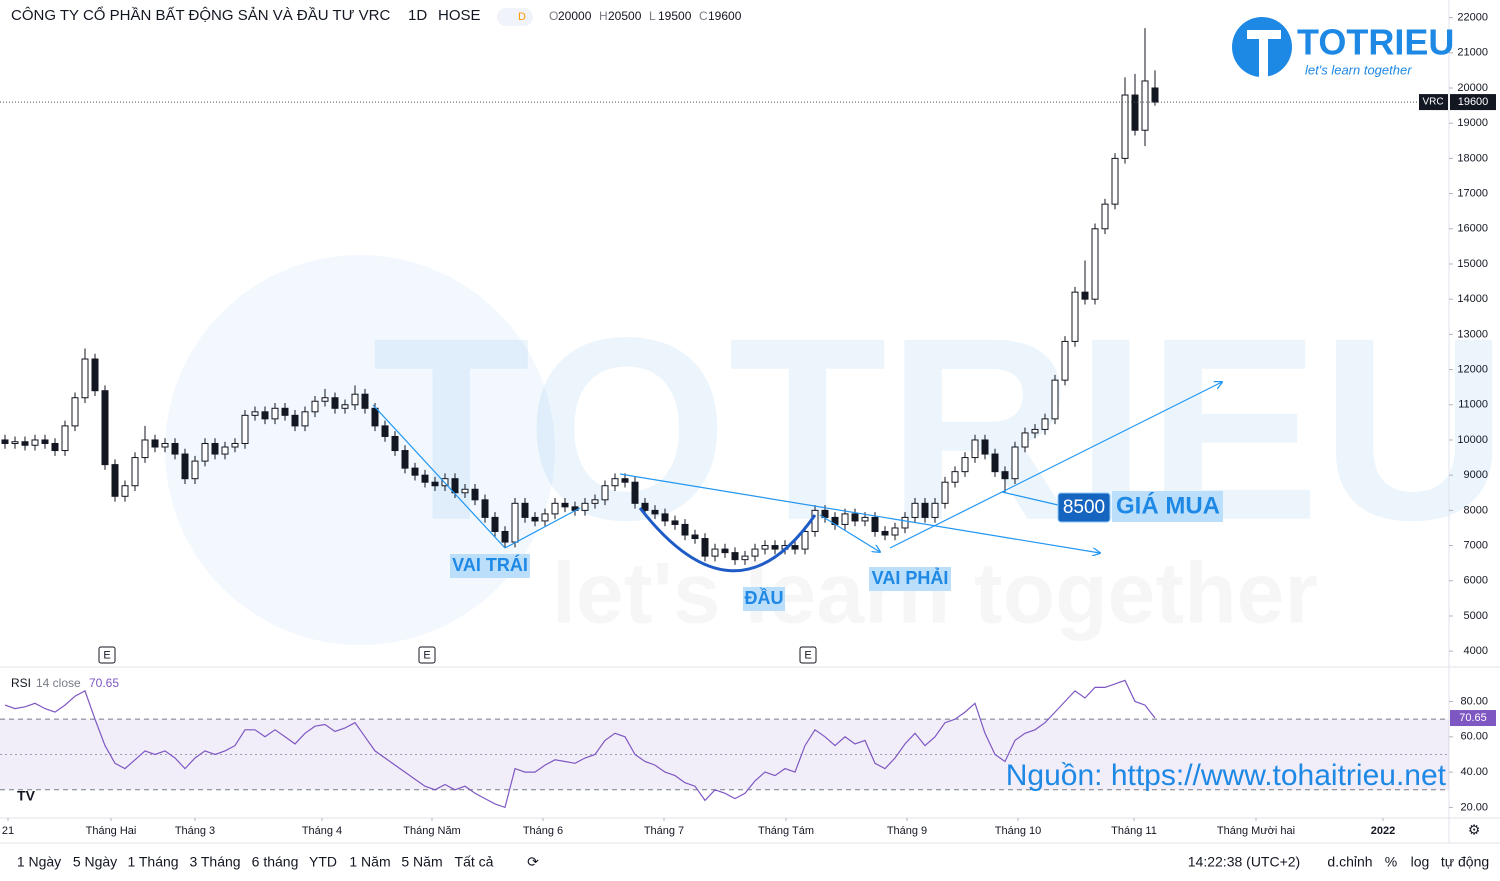  I want to click on range-button: 6 tháng, so click(275, 862).